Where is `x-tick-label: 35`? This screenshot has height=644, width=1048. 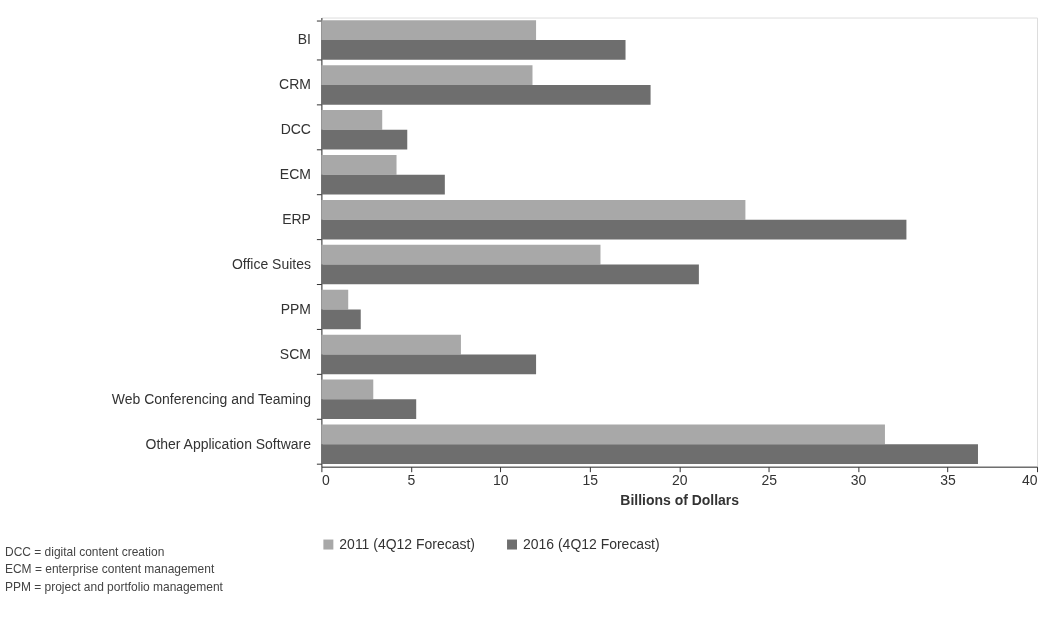
x-tick-label: 35 is located at coordinates (948, 480).